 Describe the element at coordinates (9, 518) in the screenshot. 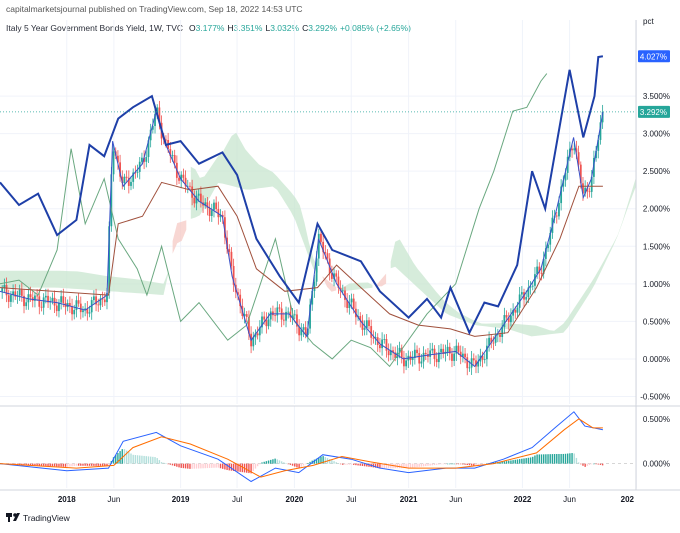

I see `tv-logo-stem-icon` at that location.